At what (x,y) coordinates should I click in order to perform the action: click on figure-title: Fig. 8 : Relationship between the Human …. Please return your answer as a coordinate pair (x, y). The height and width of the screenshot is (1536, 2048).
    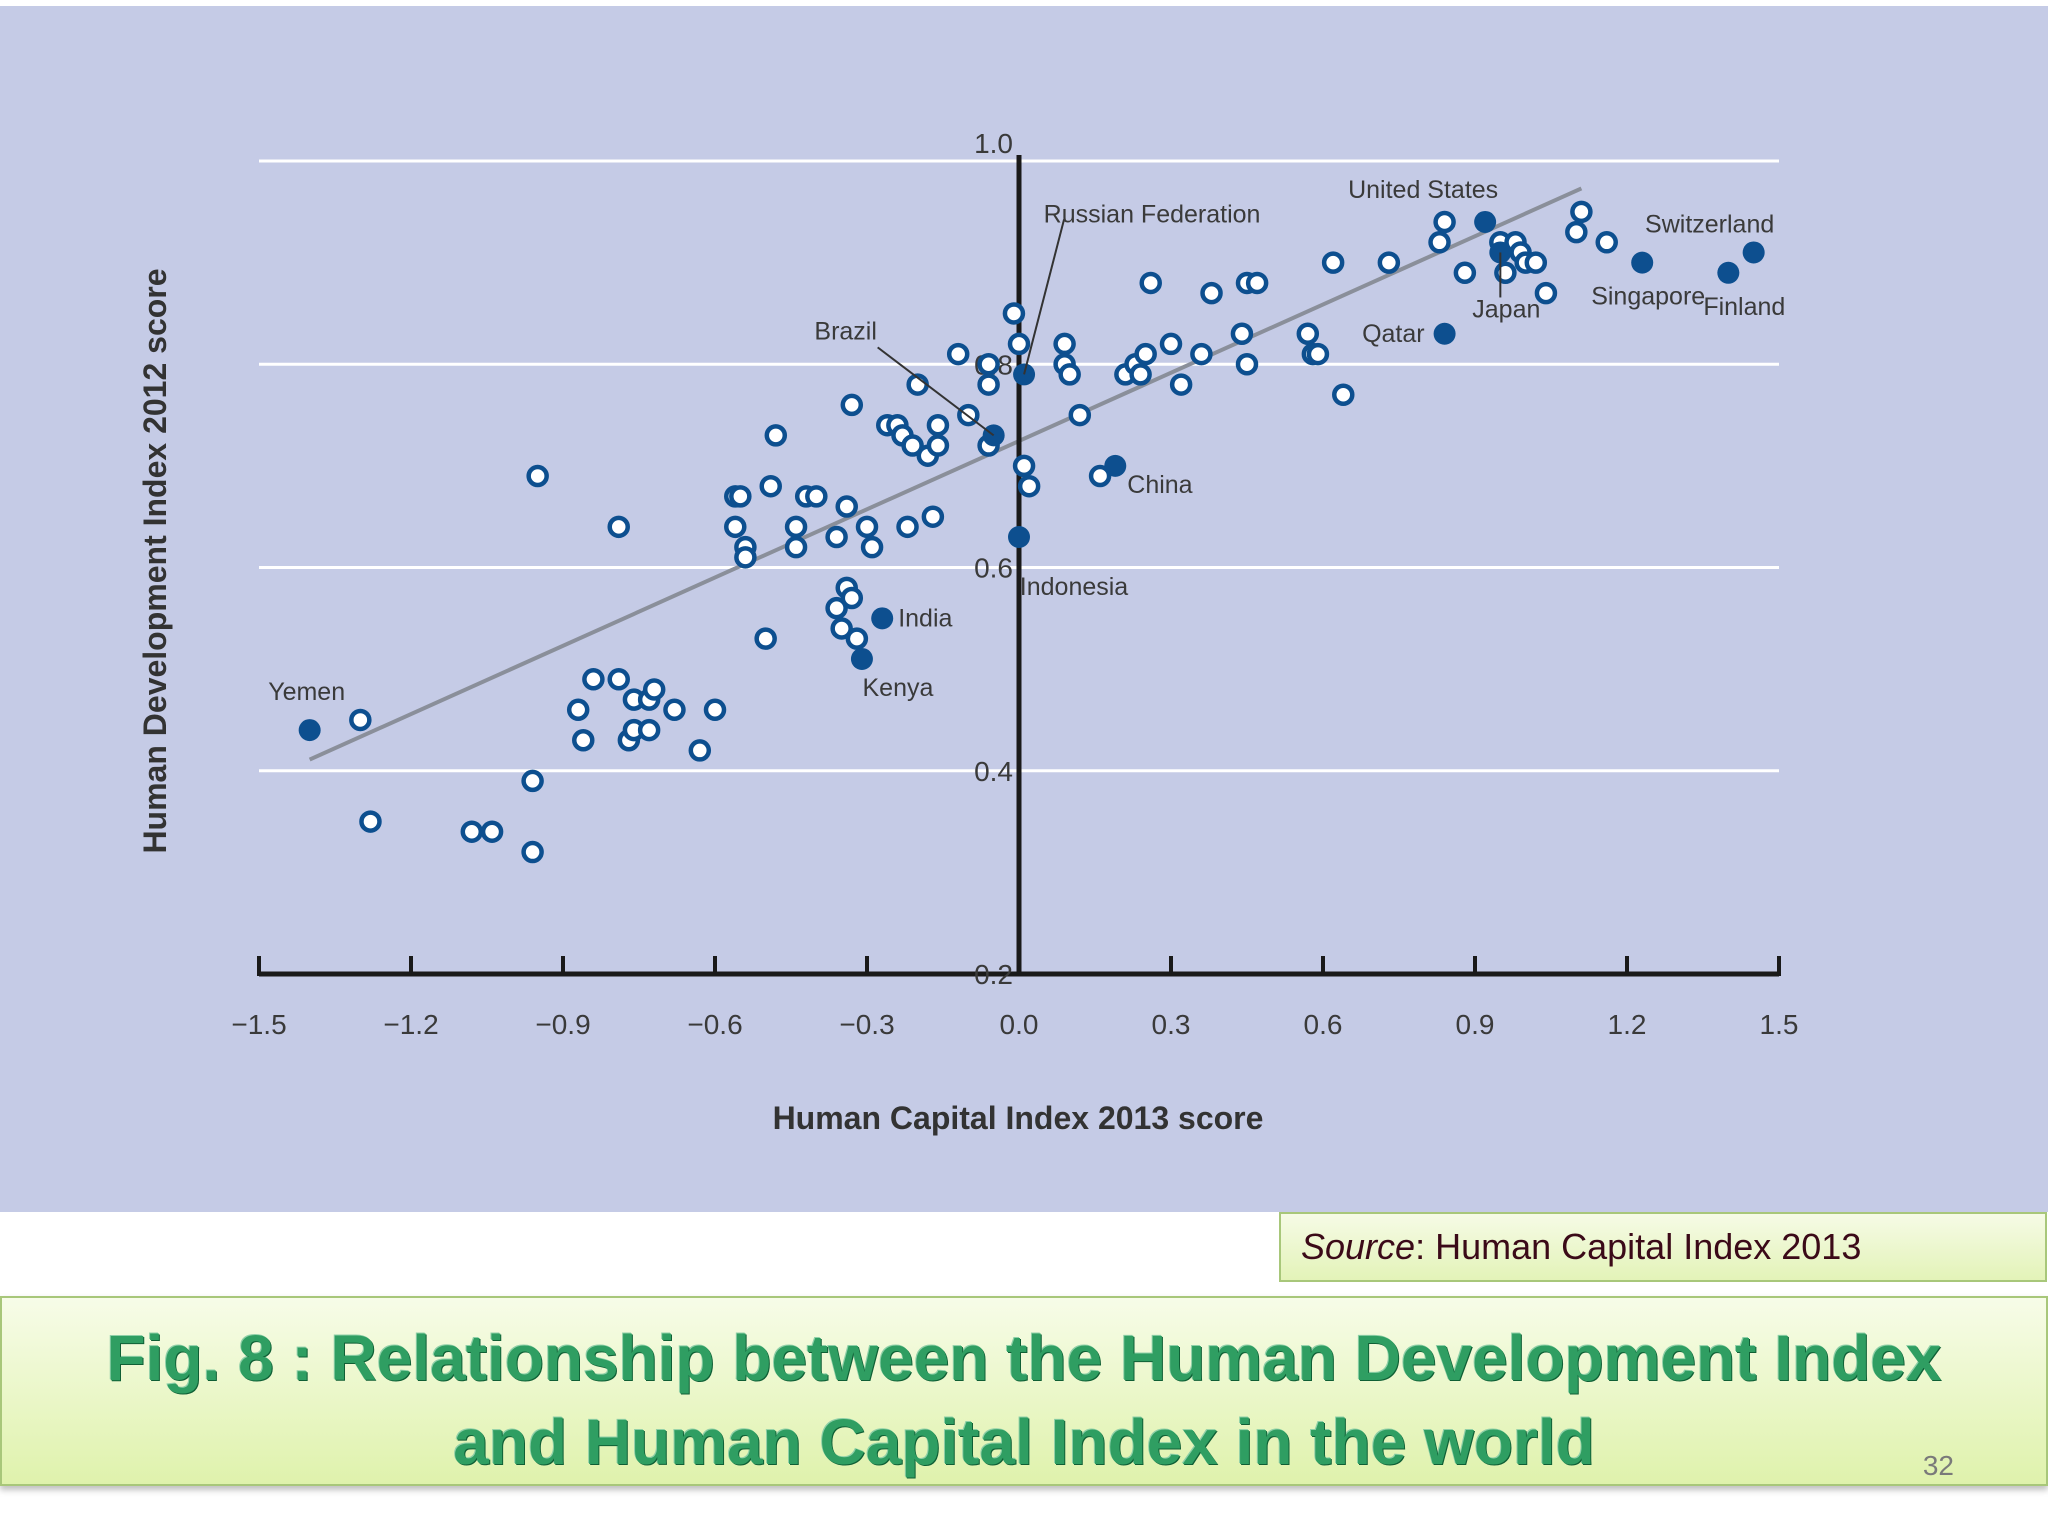
    Looking at the image, I should click on (1024, 1400).